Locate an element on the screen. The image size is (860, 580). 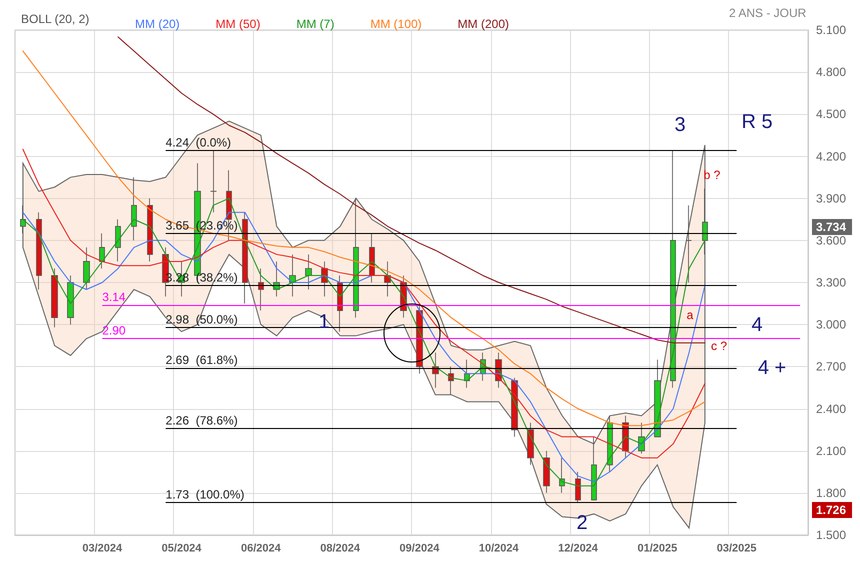
x-tick-label: 12/2024 is located at coordinates (578, 548).